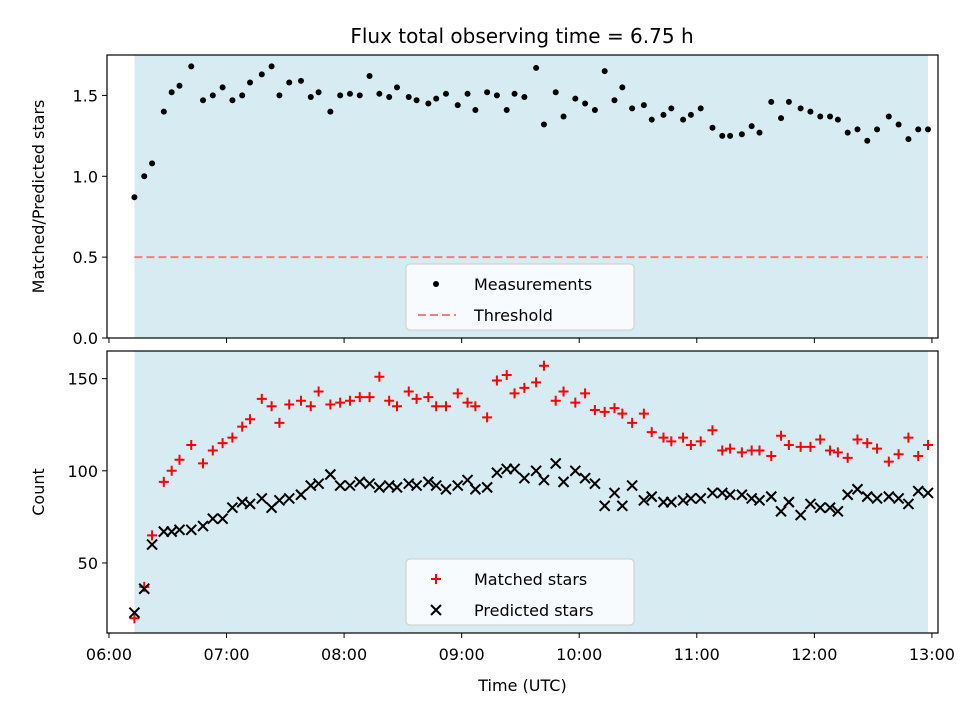 The width and height of the screenshot is (960, 720). I want to click on y-tick-label: 150, so click(82, 379).